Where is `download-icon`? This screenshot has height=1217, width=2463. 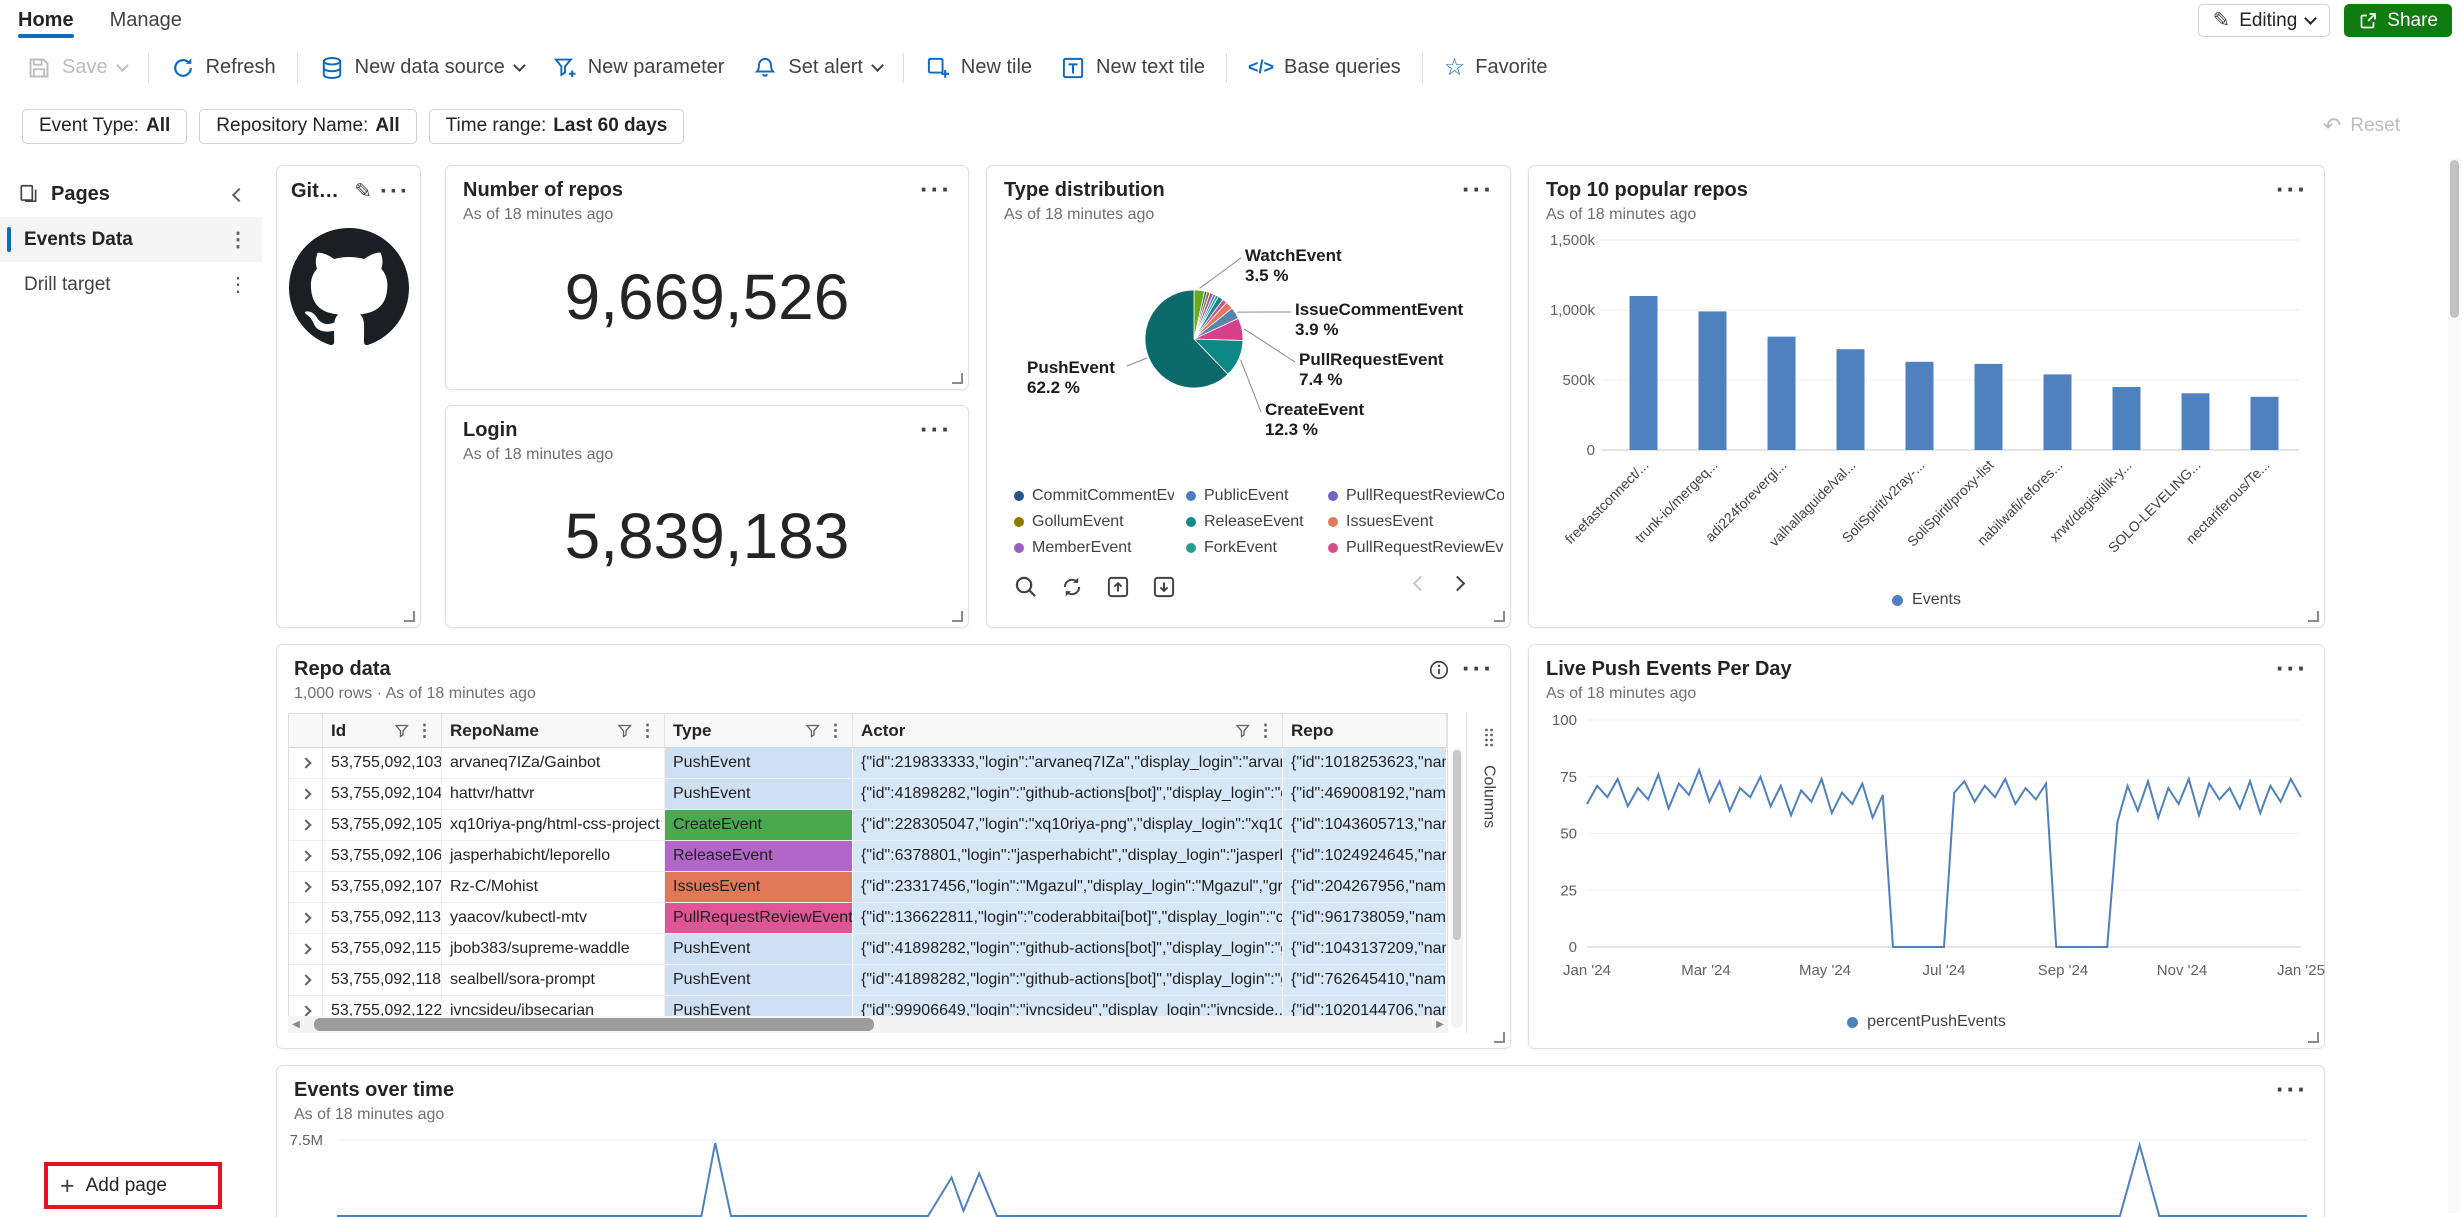
download-icon is located at coordinates (1164, 587).